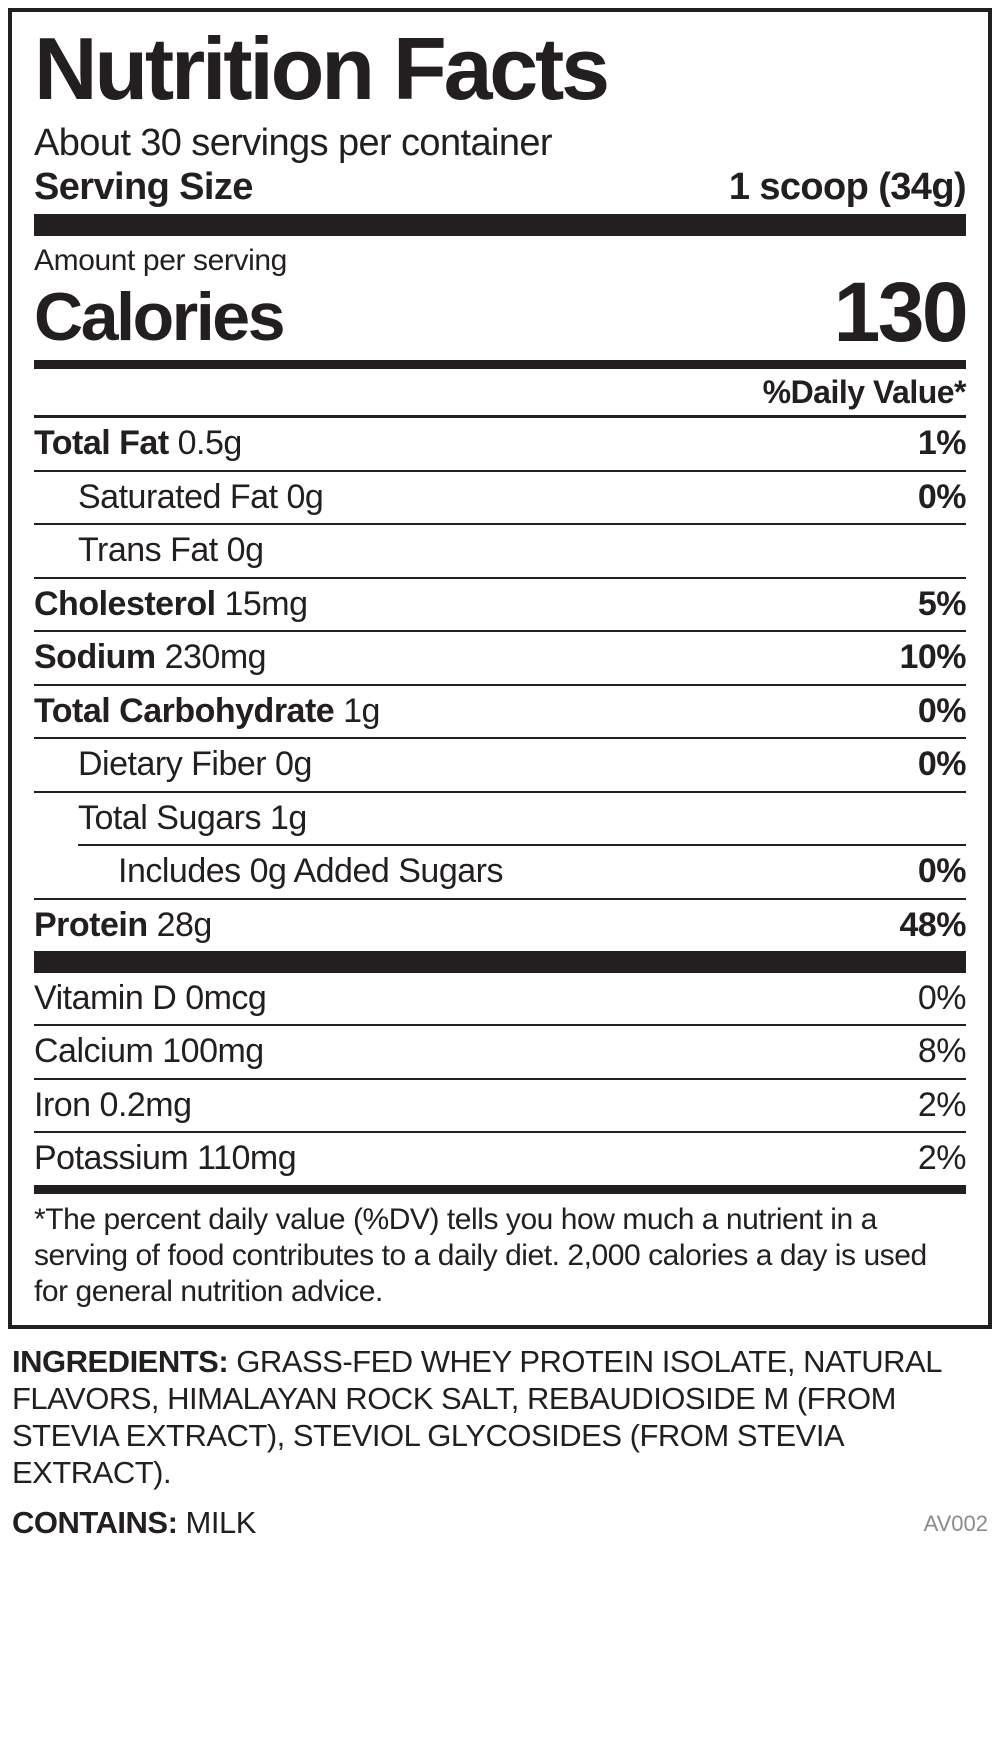 This screenshot has width=1000, height=1752. Describe the element at coordinates (500, 443) in the screenshot. I see `table-row: Total Fat 0.5g 1%` at that location.